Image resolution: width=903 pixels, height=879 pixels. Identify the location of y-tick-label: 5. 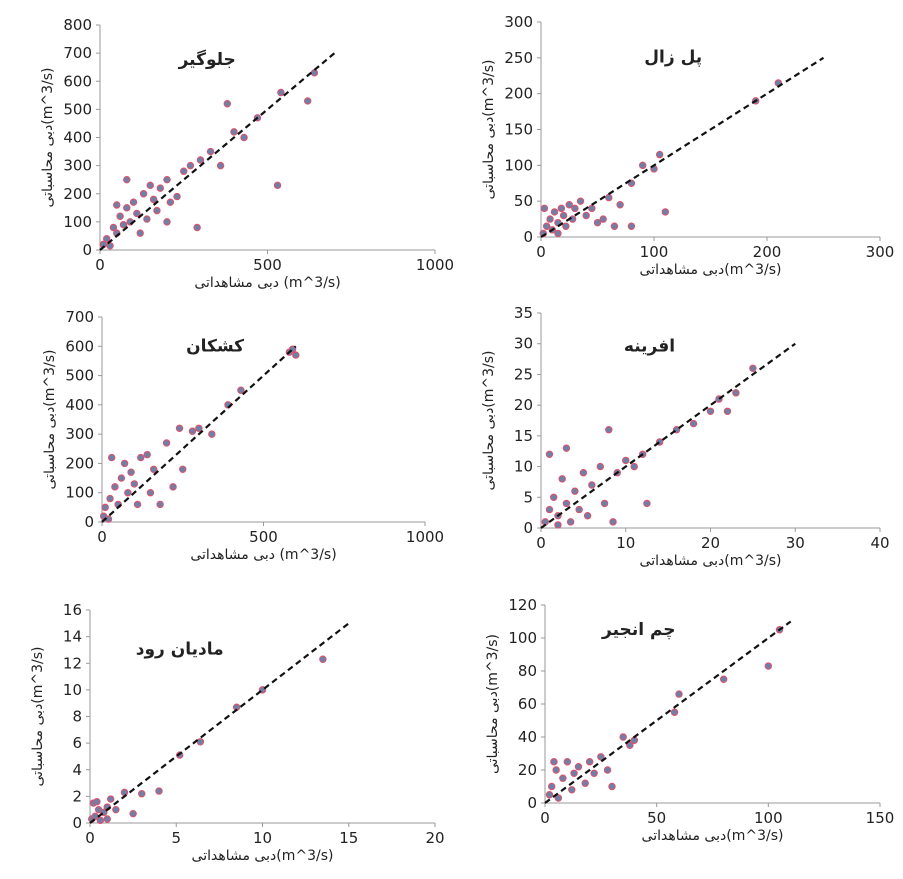
(528, 497).